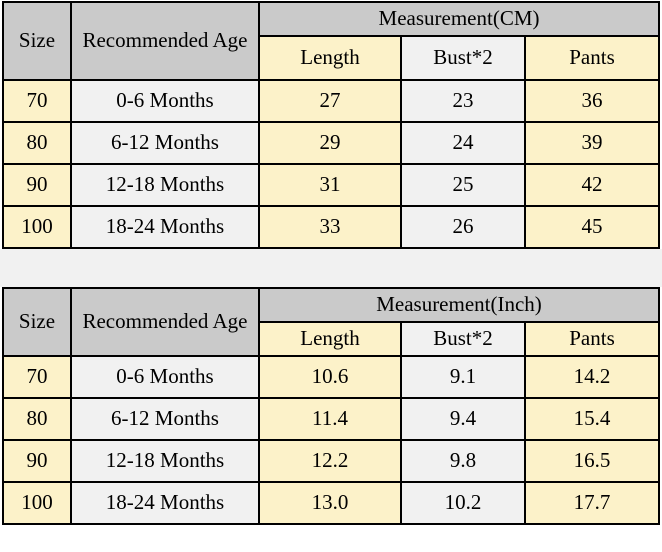 The image size is (662, 552). I want to click on table-row: 90 12-18 Months 12.2 9.8 16.5, so click(331, 461).